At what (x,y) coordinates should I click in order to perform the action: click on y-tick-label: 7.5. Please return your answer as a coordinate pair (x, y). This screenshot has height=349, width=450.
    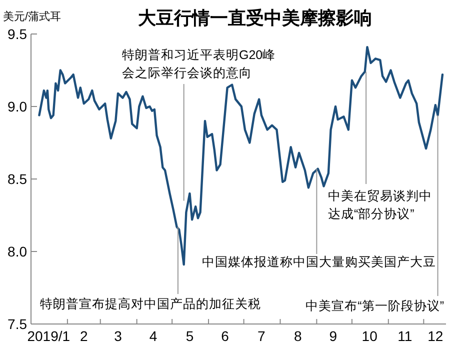
    Looking at the image, I should click on (18, 324).